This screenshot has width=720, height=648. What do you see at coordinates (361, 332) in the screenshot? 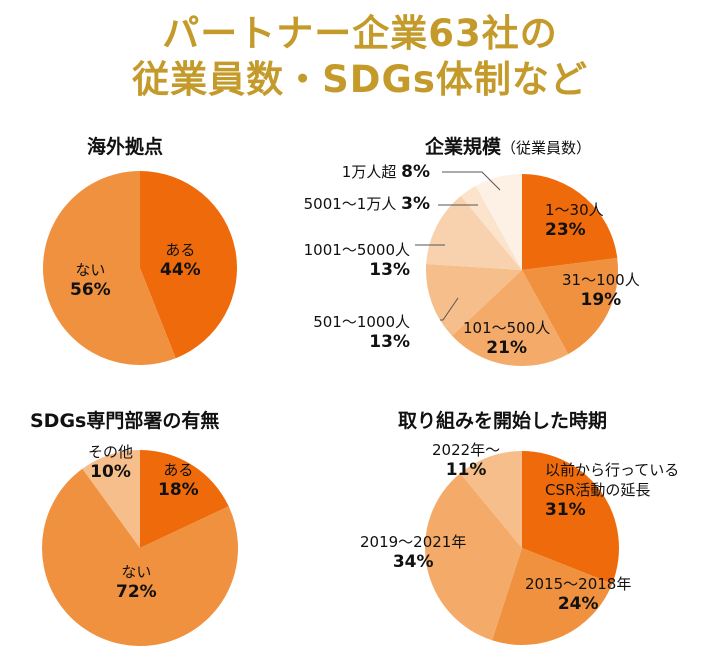
I see `label-slice: 501～1000人 13%` at bounding box center [361, 332].